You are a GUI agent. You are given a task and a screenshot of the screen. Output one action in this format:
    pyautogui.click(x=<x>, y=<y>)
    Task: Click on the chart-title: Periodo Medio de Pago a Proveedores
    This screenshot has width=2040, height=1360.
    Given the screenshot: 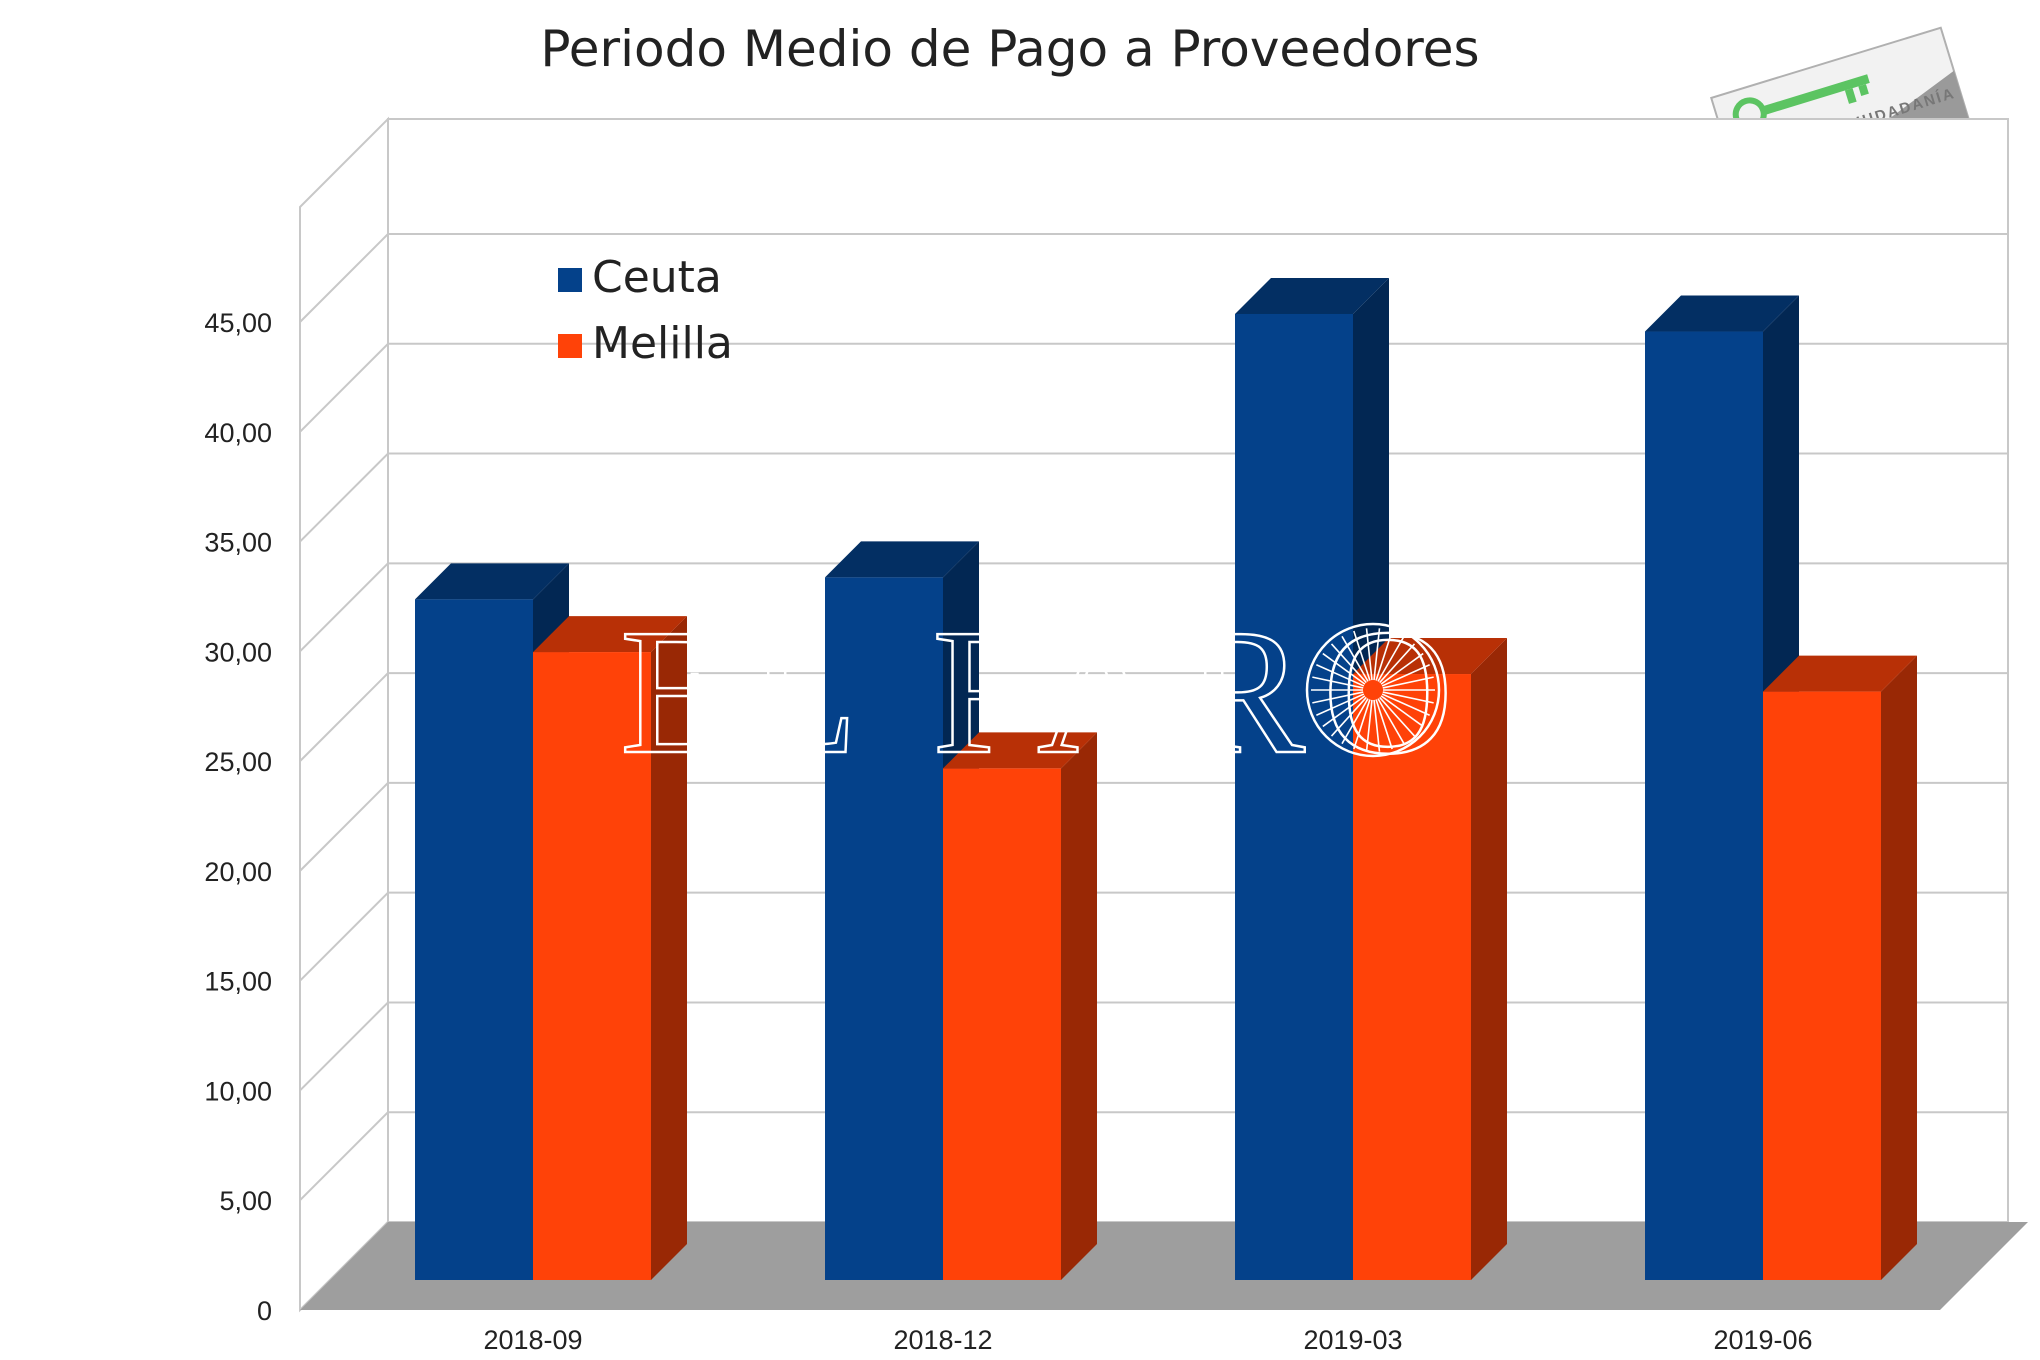 What is the action you would take?
    pyautogui.click(x=1009, y=49)
    